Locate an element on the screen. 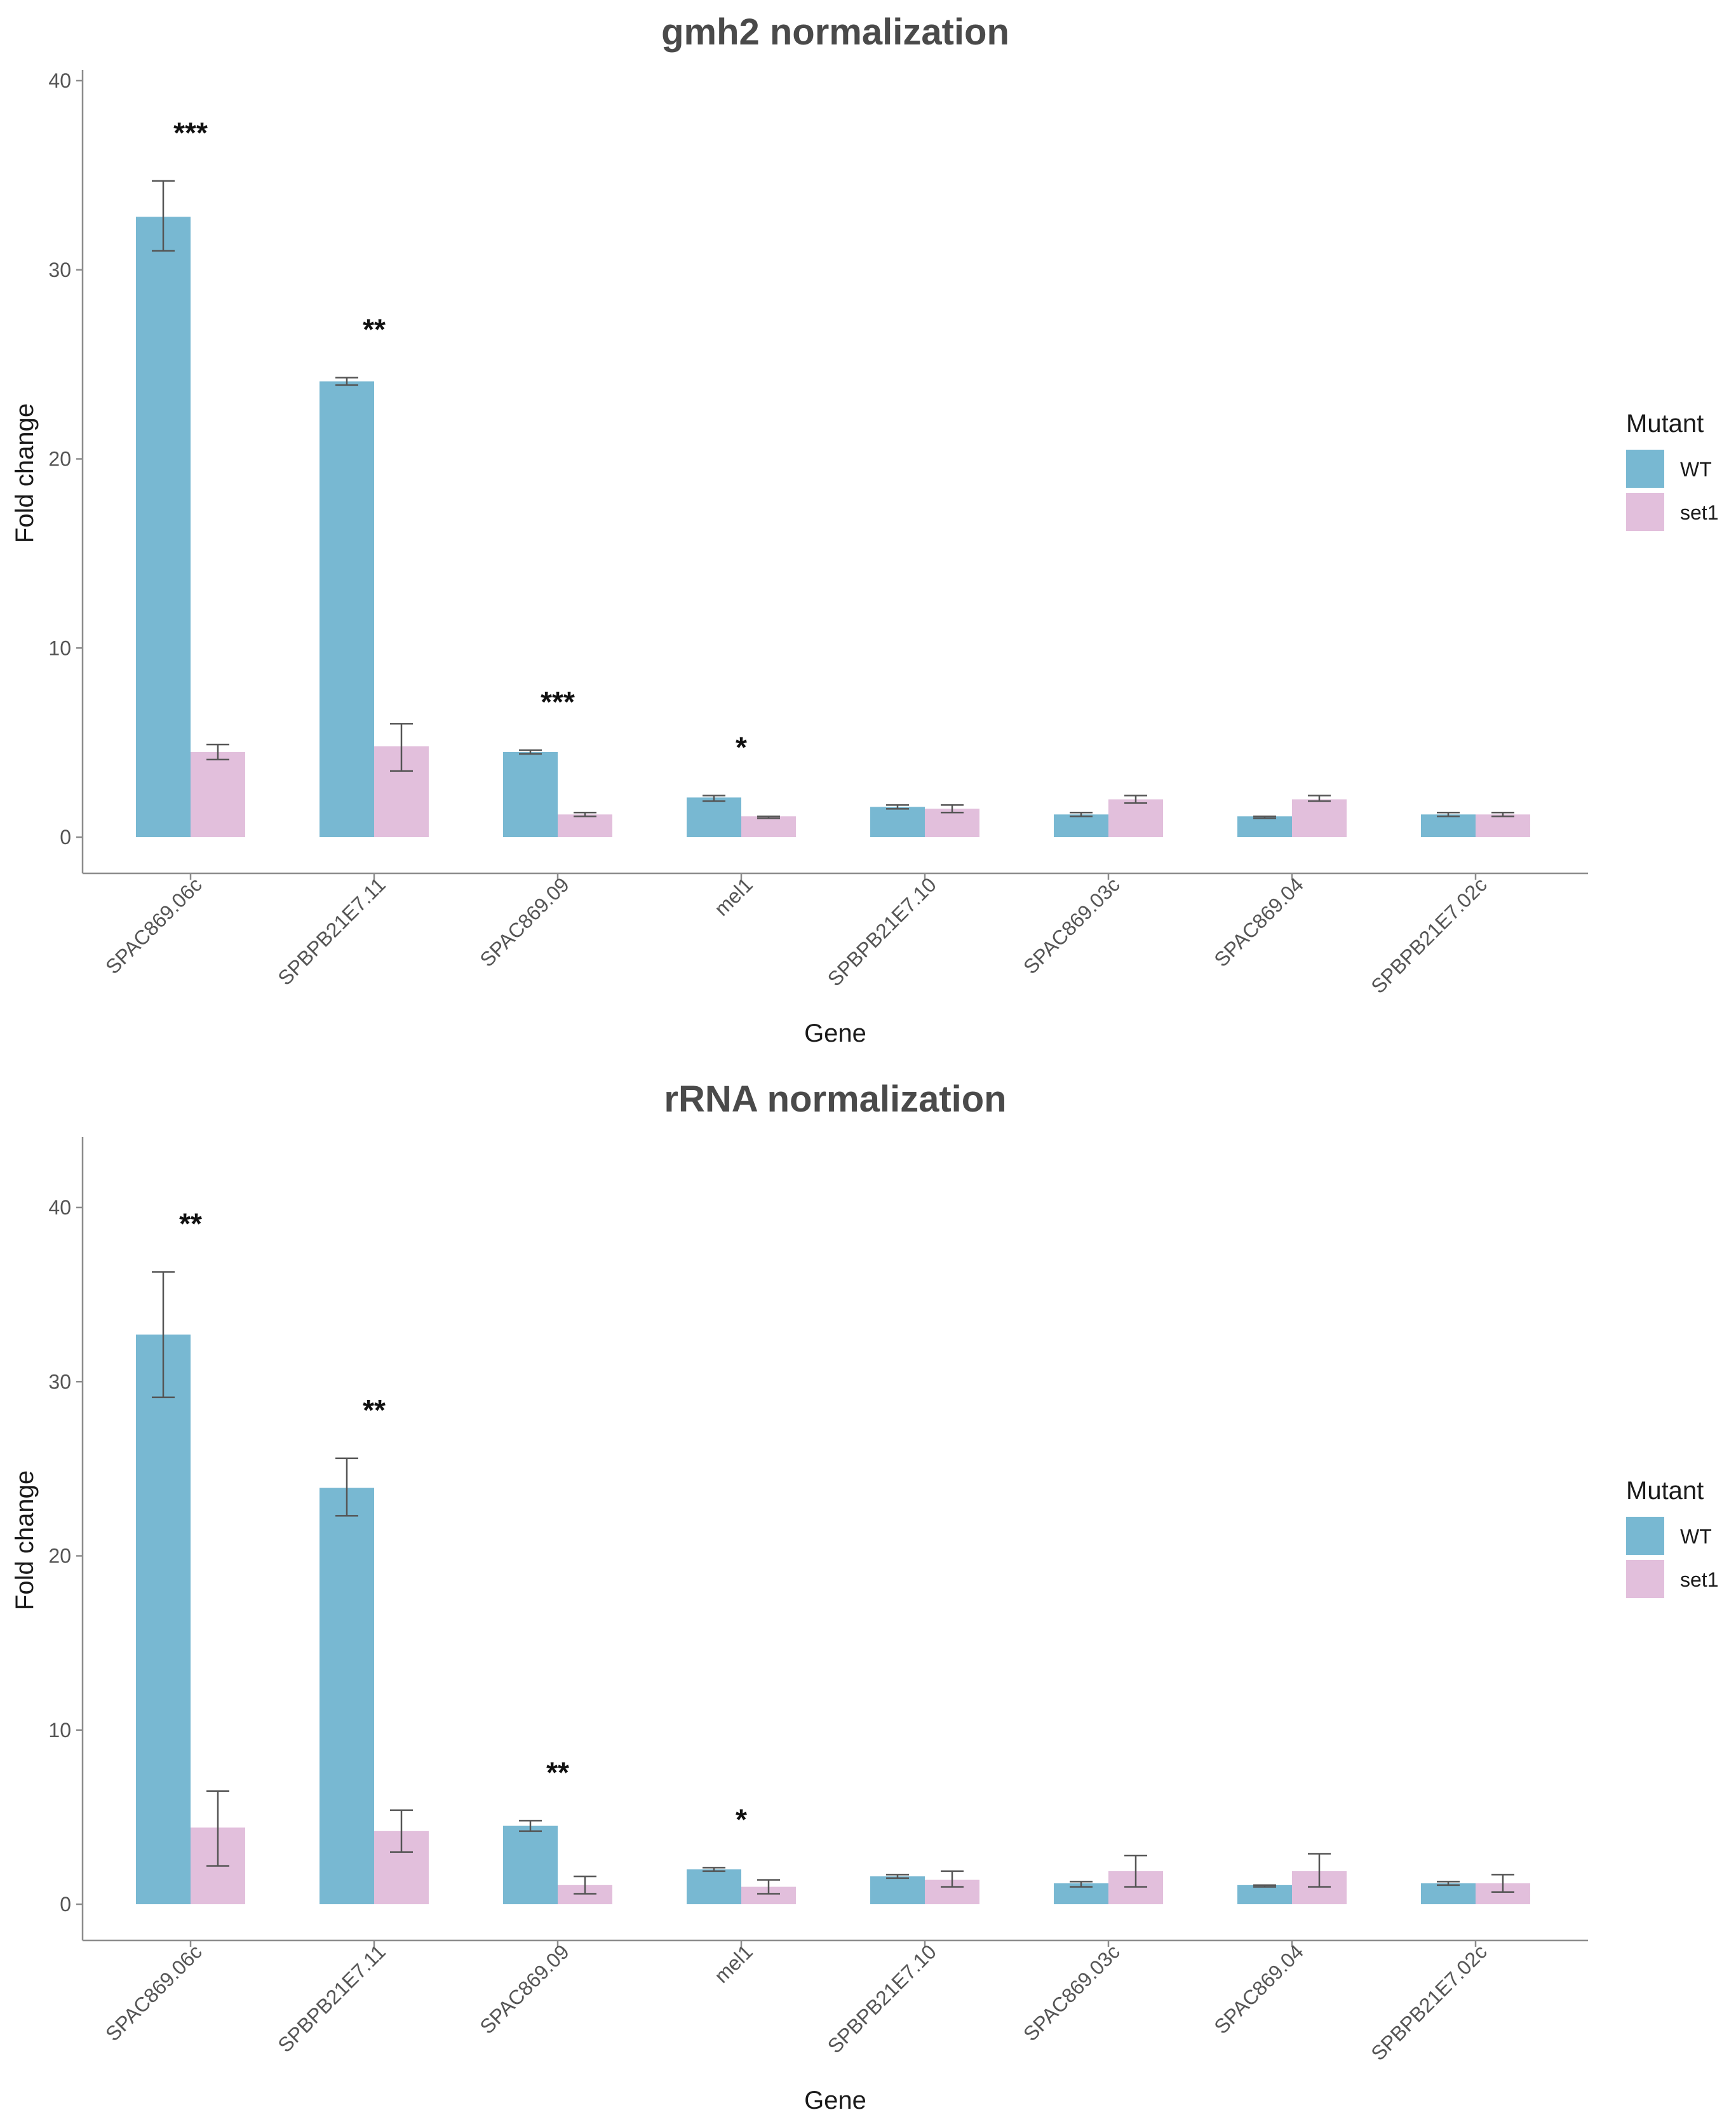 The image size is (1736, 2124). bar-wt-spac869-03c is located at coordinates (1081, 825).